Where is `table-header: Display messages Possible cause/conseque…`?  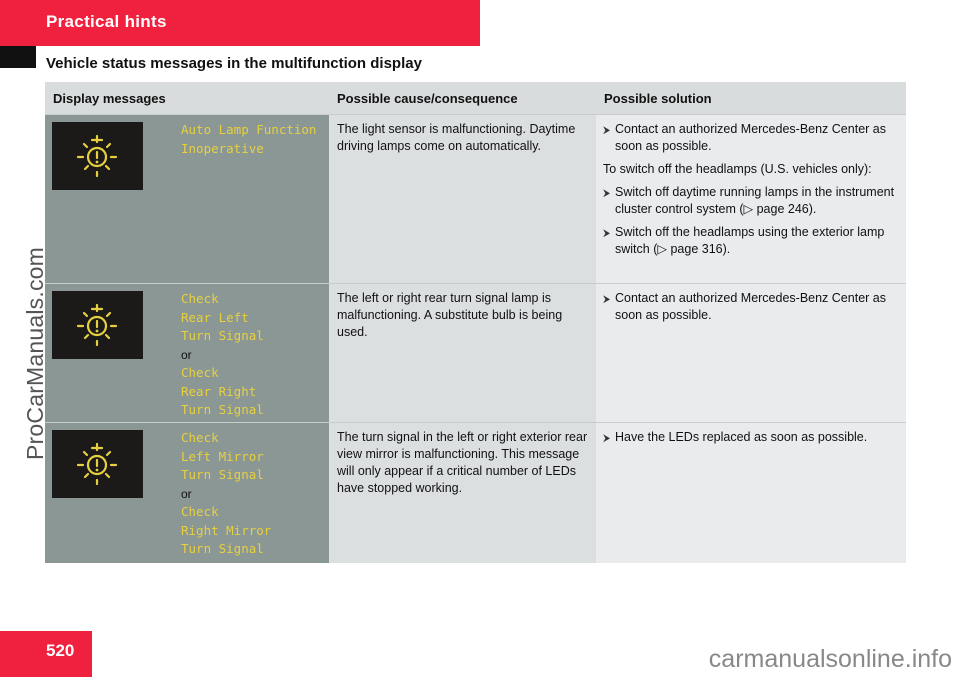 table-header: Display messages Possible cause/conseque… is located at coordinates (475, 98).